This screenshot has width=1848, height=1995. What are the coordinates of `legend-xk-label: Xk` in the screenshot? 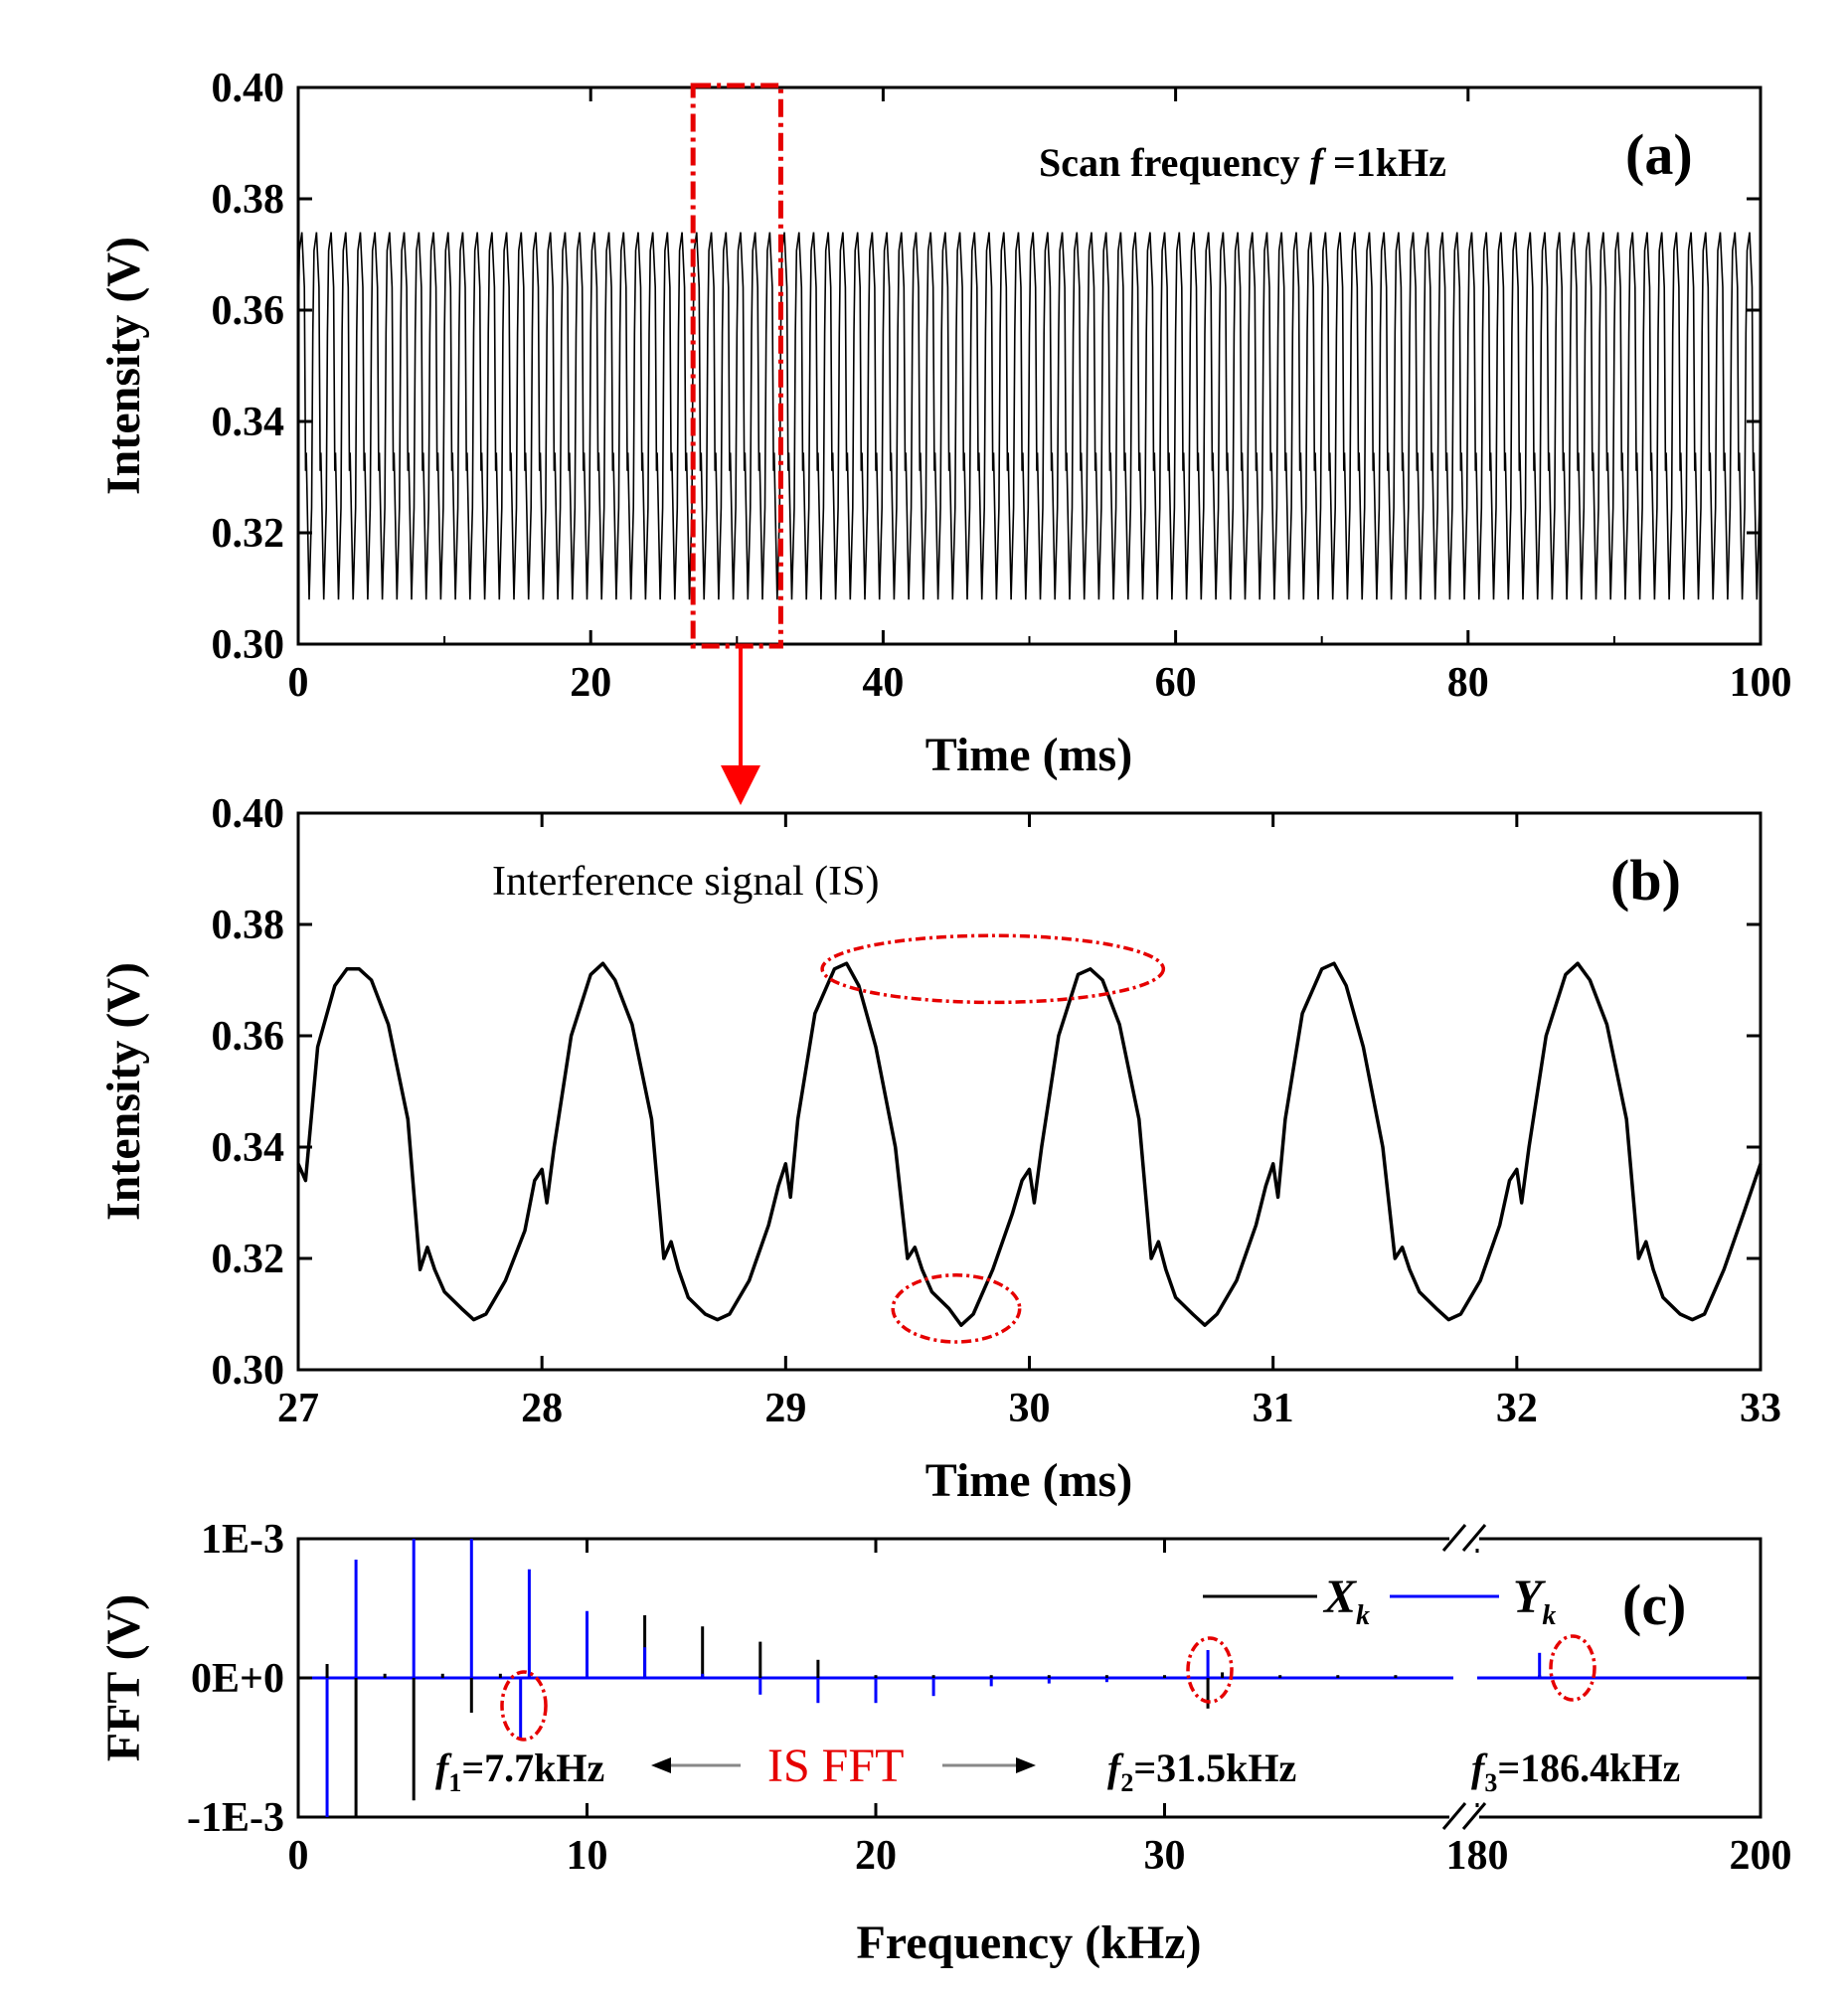 It's located at (1346, 1601).